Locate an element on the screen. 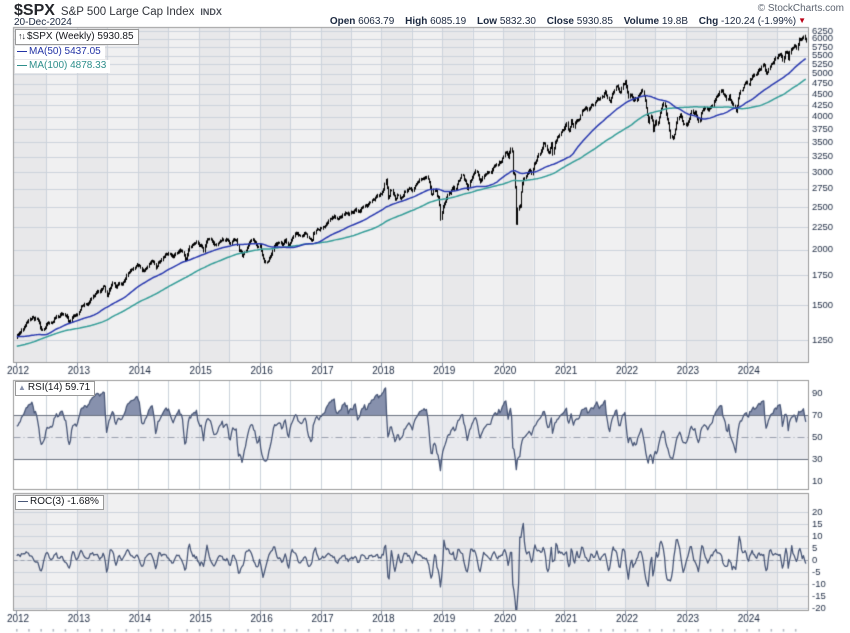 The image size is (850, 633). volume-value: 19.8B is located at coordinates (675, 21).